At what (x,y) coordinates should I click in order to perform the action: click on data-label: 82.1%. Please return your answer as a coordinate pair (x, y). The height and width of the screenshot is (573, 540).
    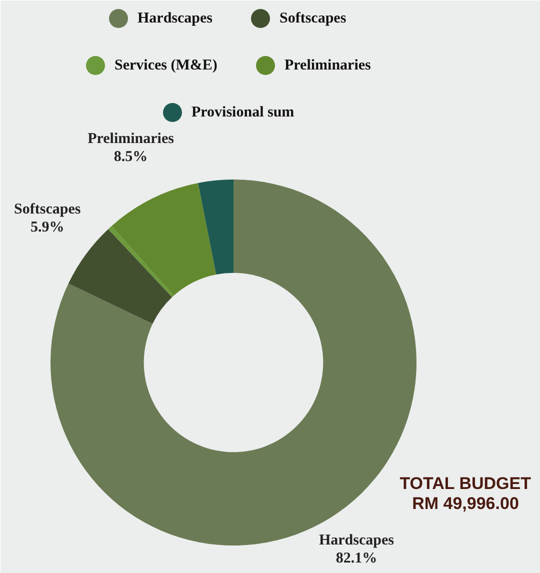
    Looking at the image, I should click on (357, 558).